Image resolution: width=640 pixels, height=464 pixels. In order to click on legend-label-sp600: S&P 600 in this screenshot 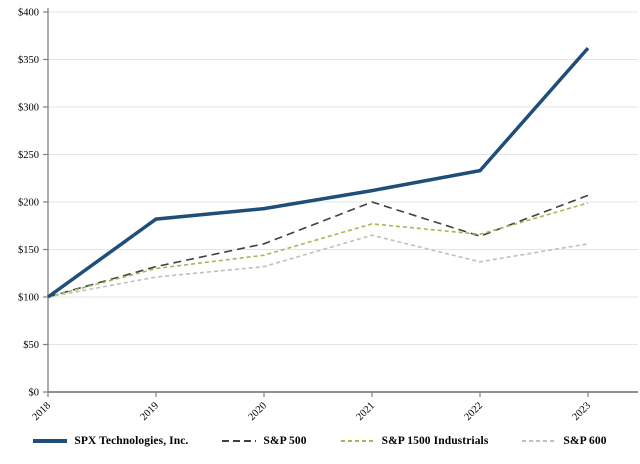, I will do `click(585, 441)`.